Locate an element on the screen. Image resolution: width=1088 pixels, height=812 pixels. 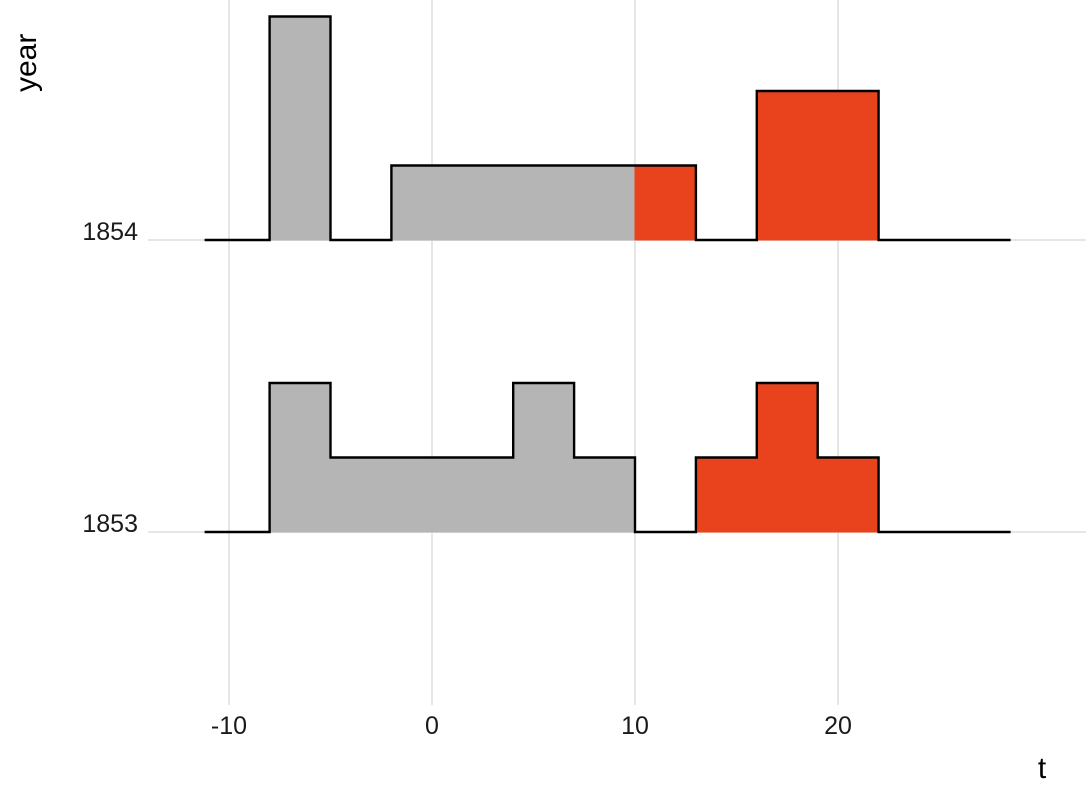
y-tick-label: 1854 is located at coordinates (110, 232).